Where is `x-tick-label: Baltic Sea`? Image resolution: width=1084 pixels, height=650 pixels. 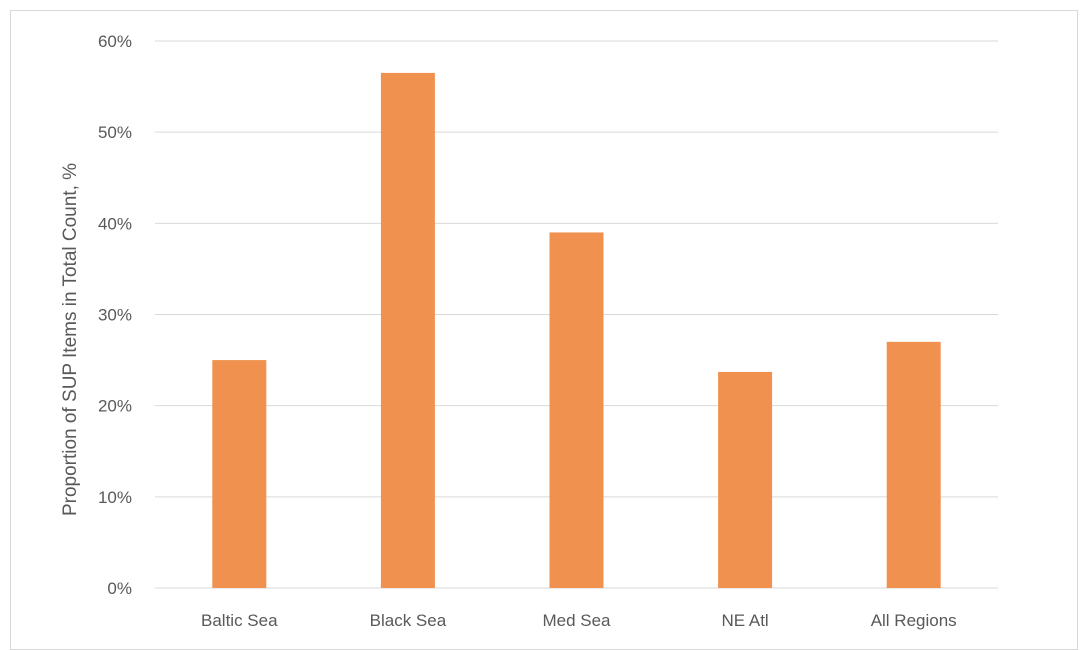 x-tick-label: Baltic Sea is located at coordinates (239, 620).